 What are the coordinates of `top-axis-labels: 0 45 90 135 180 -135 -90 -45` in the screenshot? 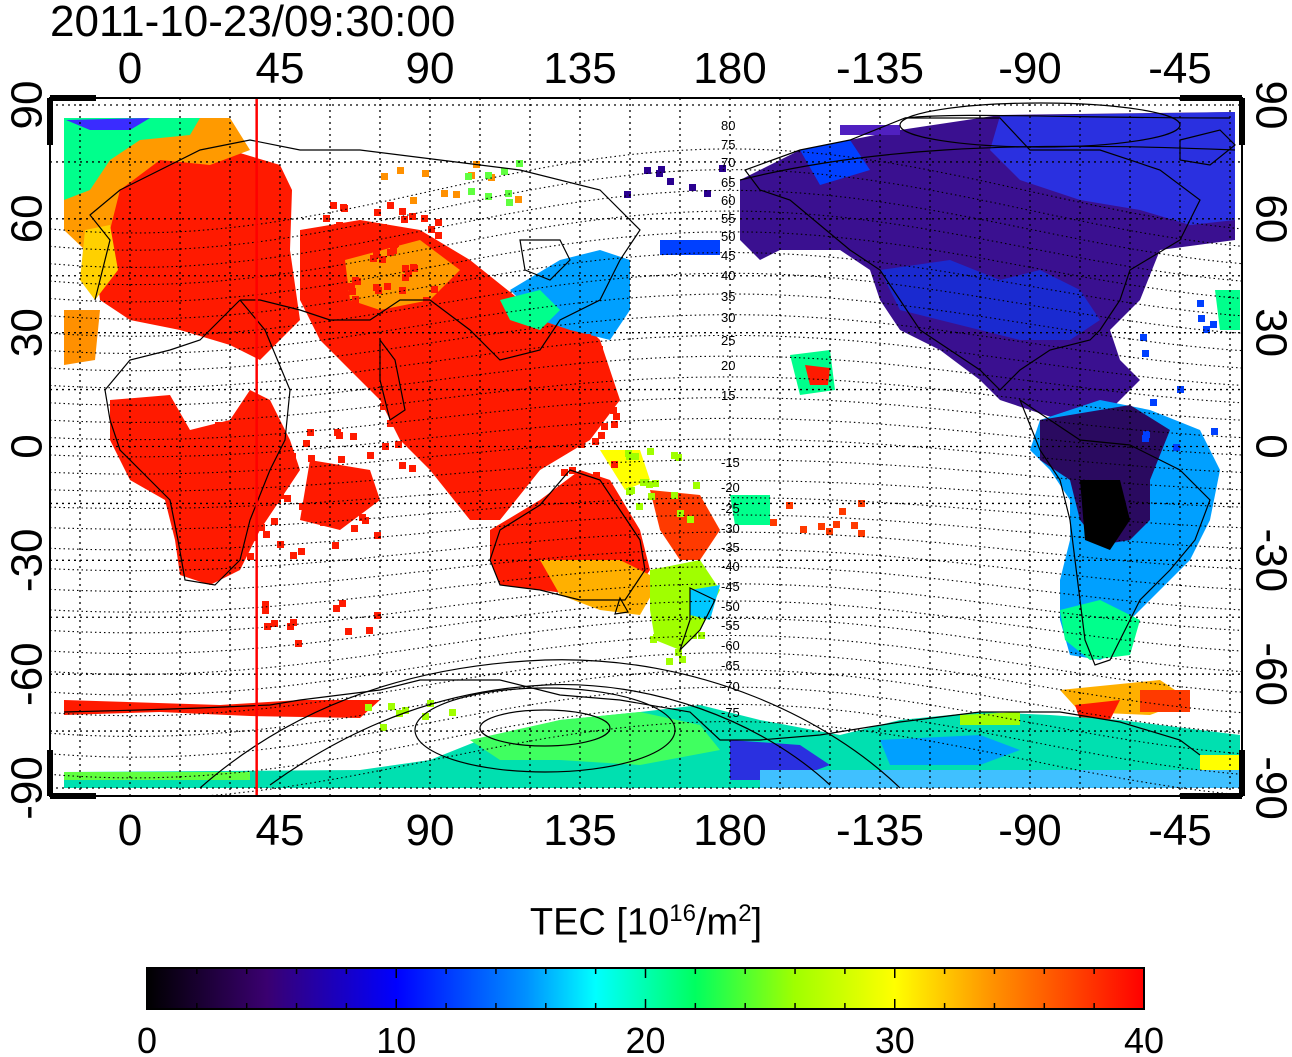 It's located at (665, 68).